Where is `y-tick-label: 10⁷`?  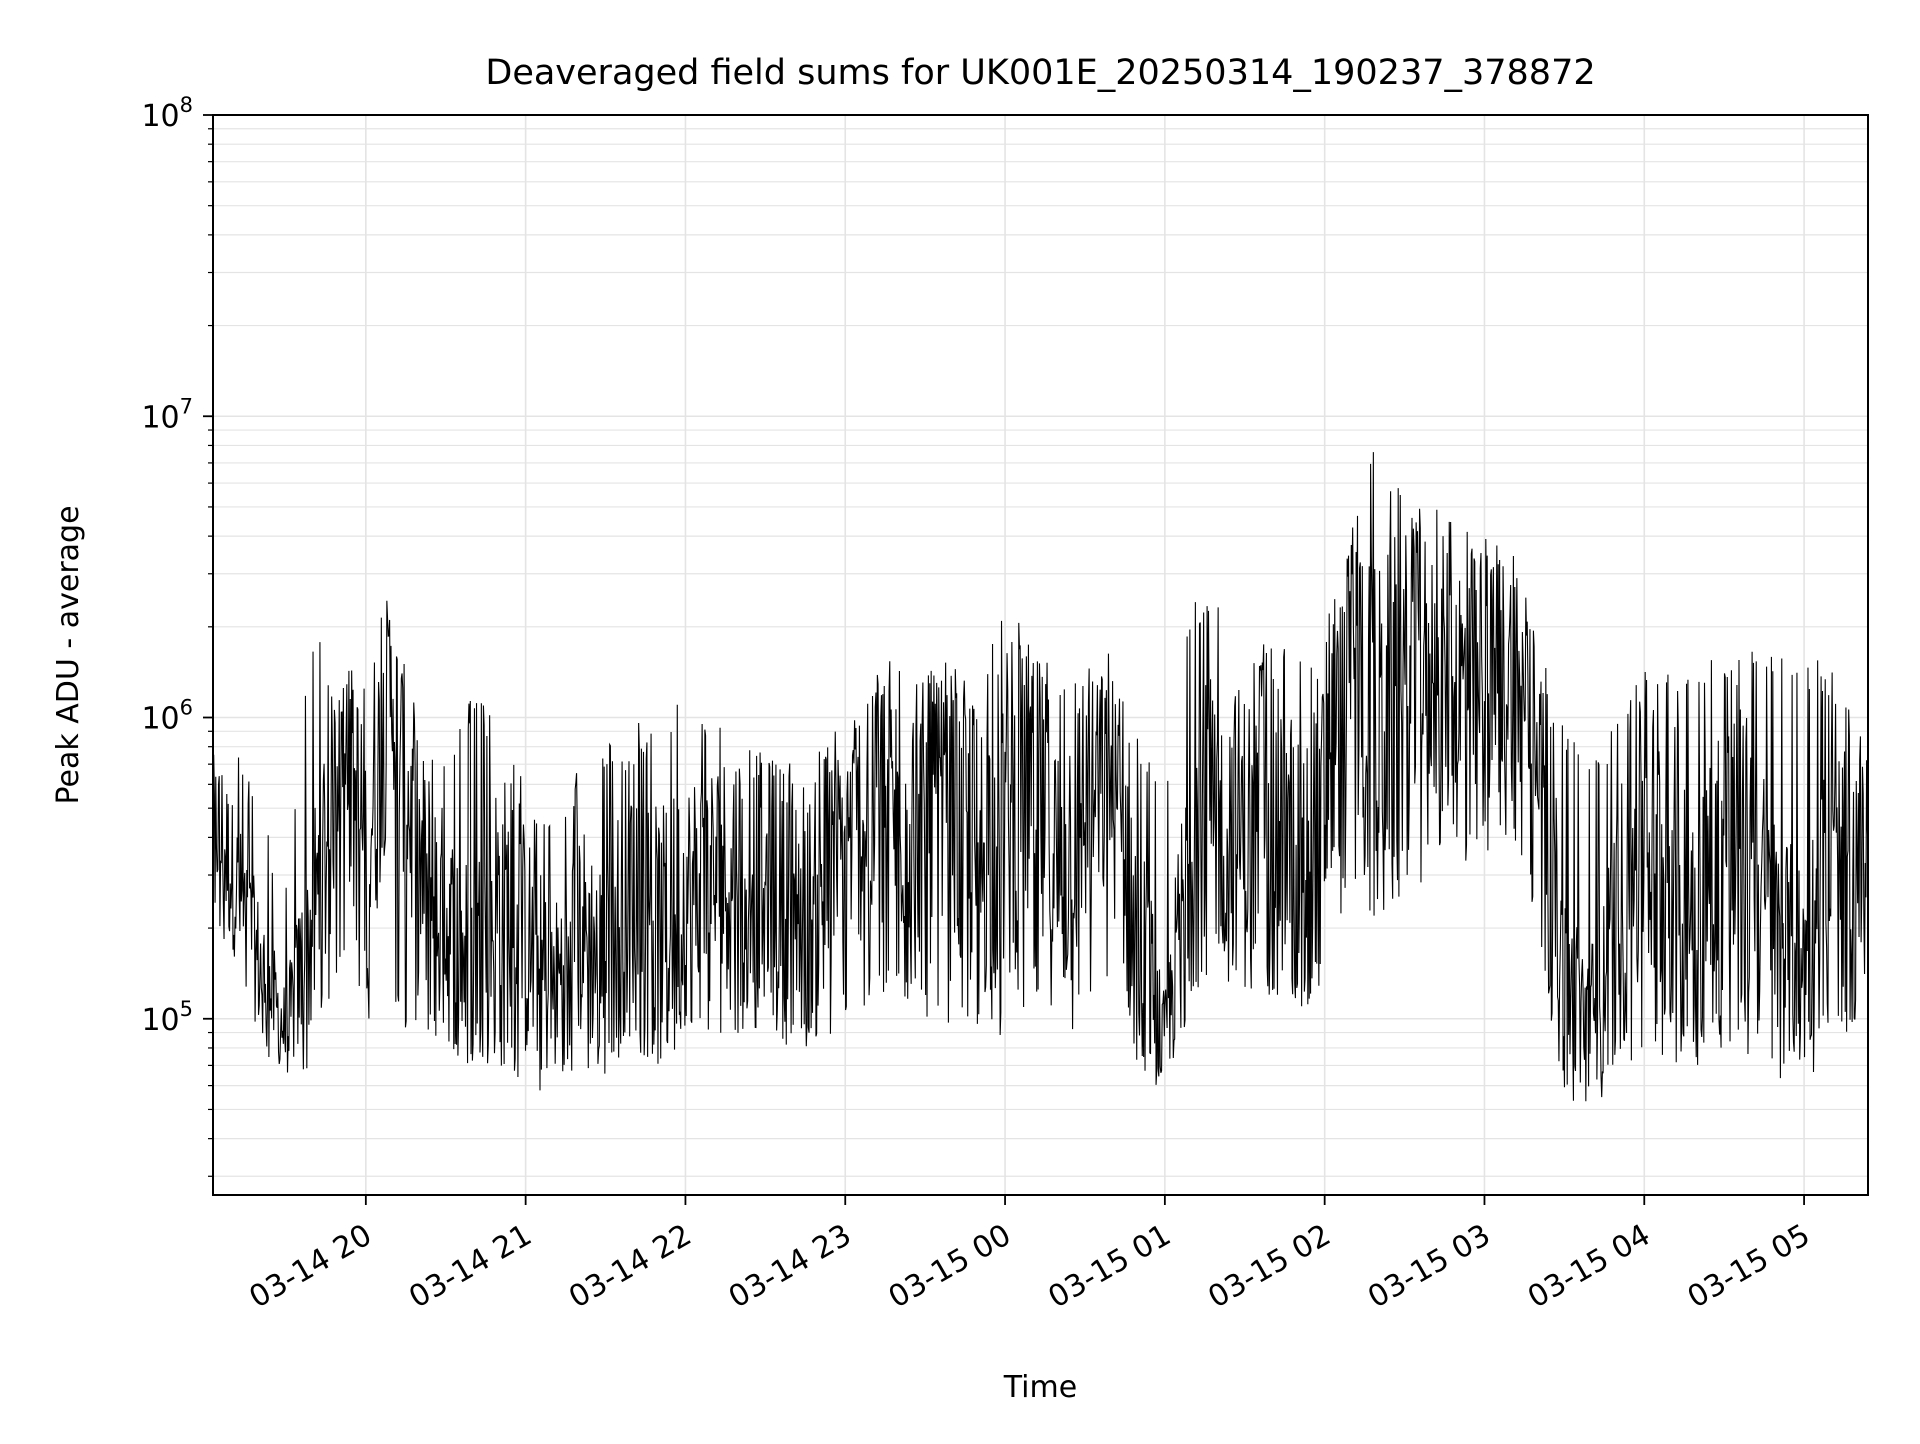
y-tick-label: 10⁷ is located at coordinates (167, 414).